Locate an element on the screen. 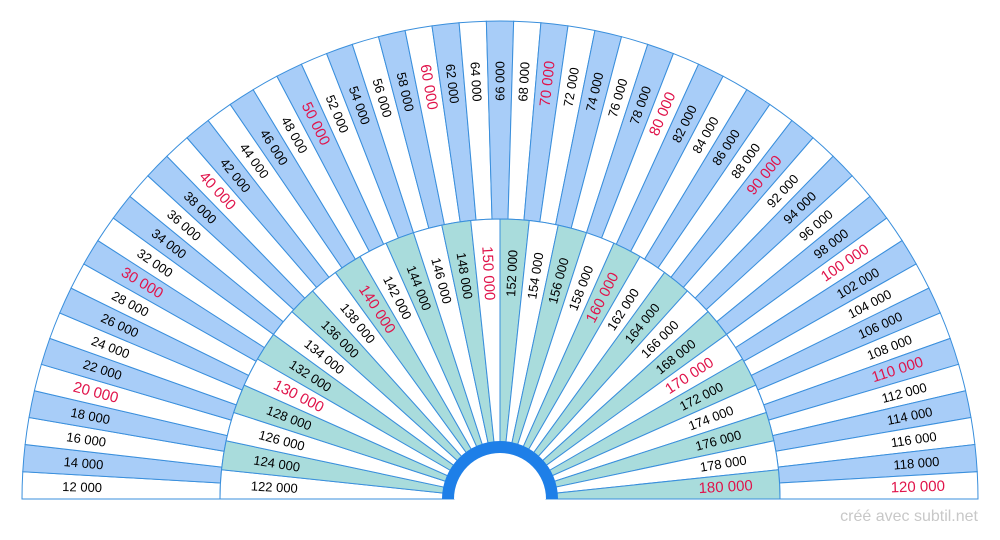 This screenshot has height=540, width=1000. outer-label-3: 16 000 is located at coordinates (86, 439).